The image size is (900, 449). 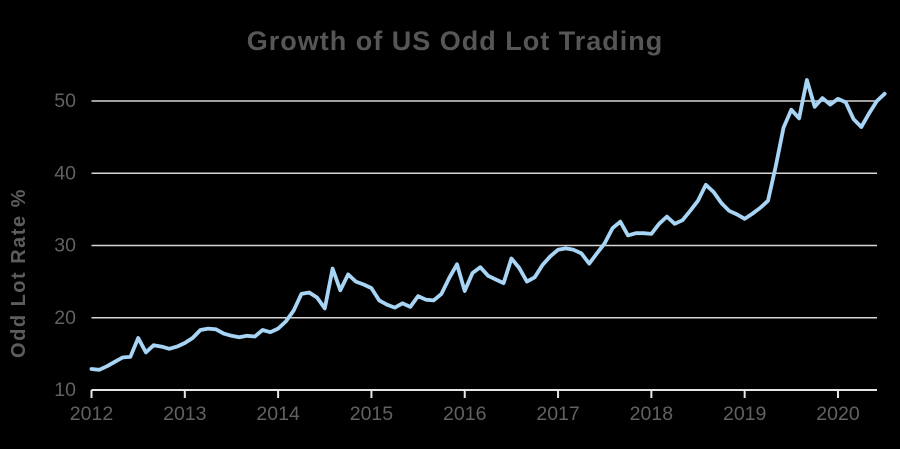 I want to click on chart-title: Growth of US Odd Lot Trading, so click(x=455, y=41).